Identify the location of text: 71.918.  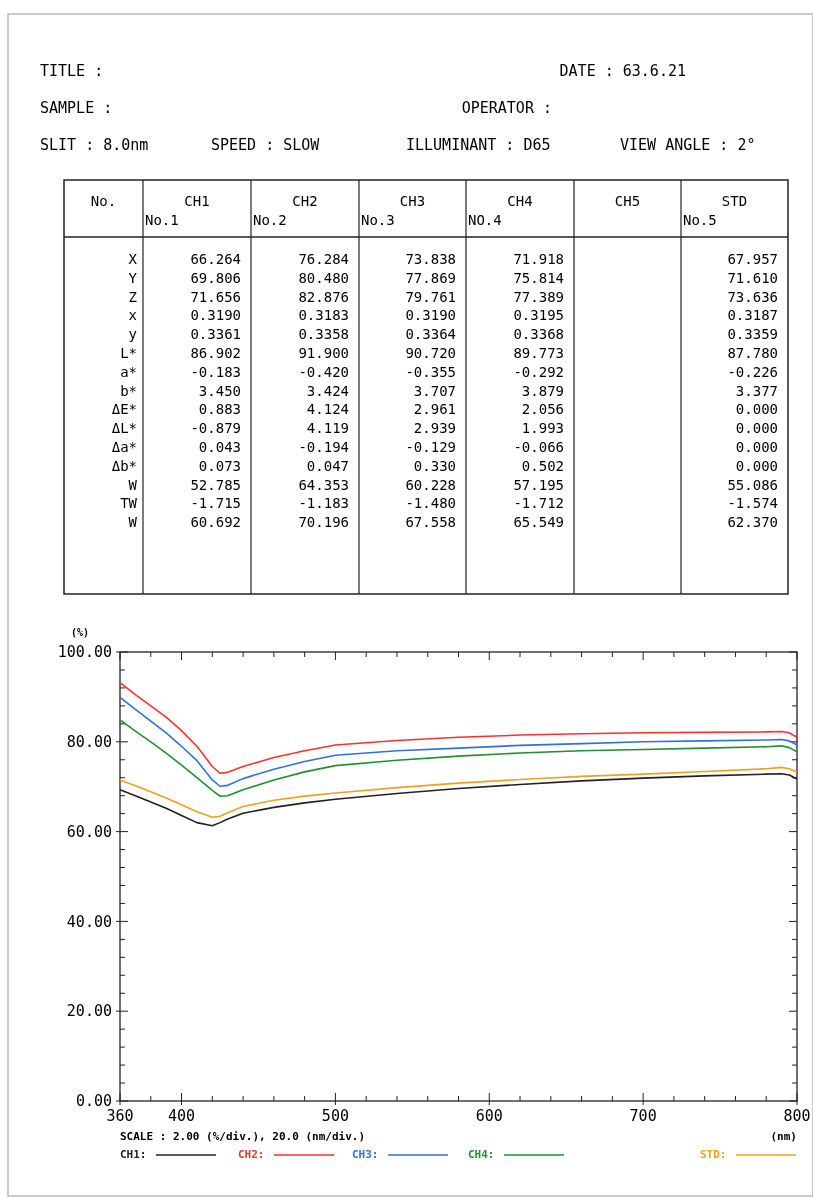
(538, 259).